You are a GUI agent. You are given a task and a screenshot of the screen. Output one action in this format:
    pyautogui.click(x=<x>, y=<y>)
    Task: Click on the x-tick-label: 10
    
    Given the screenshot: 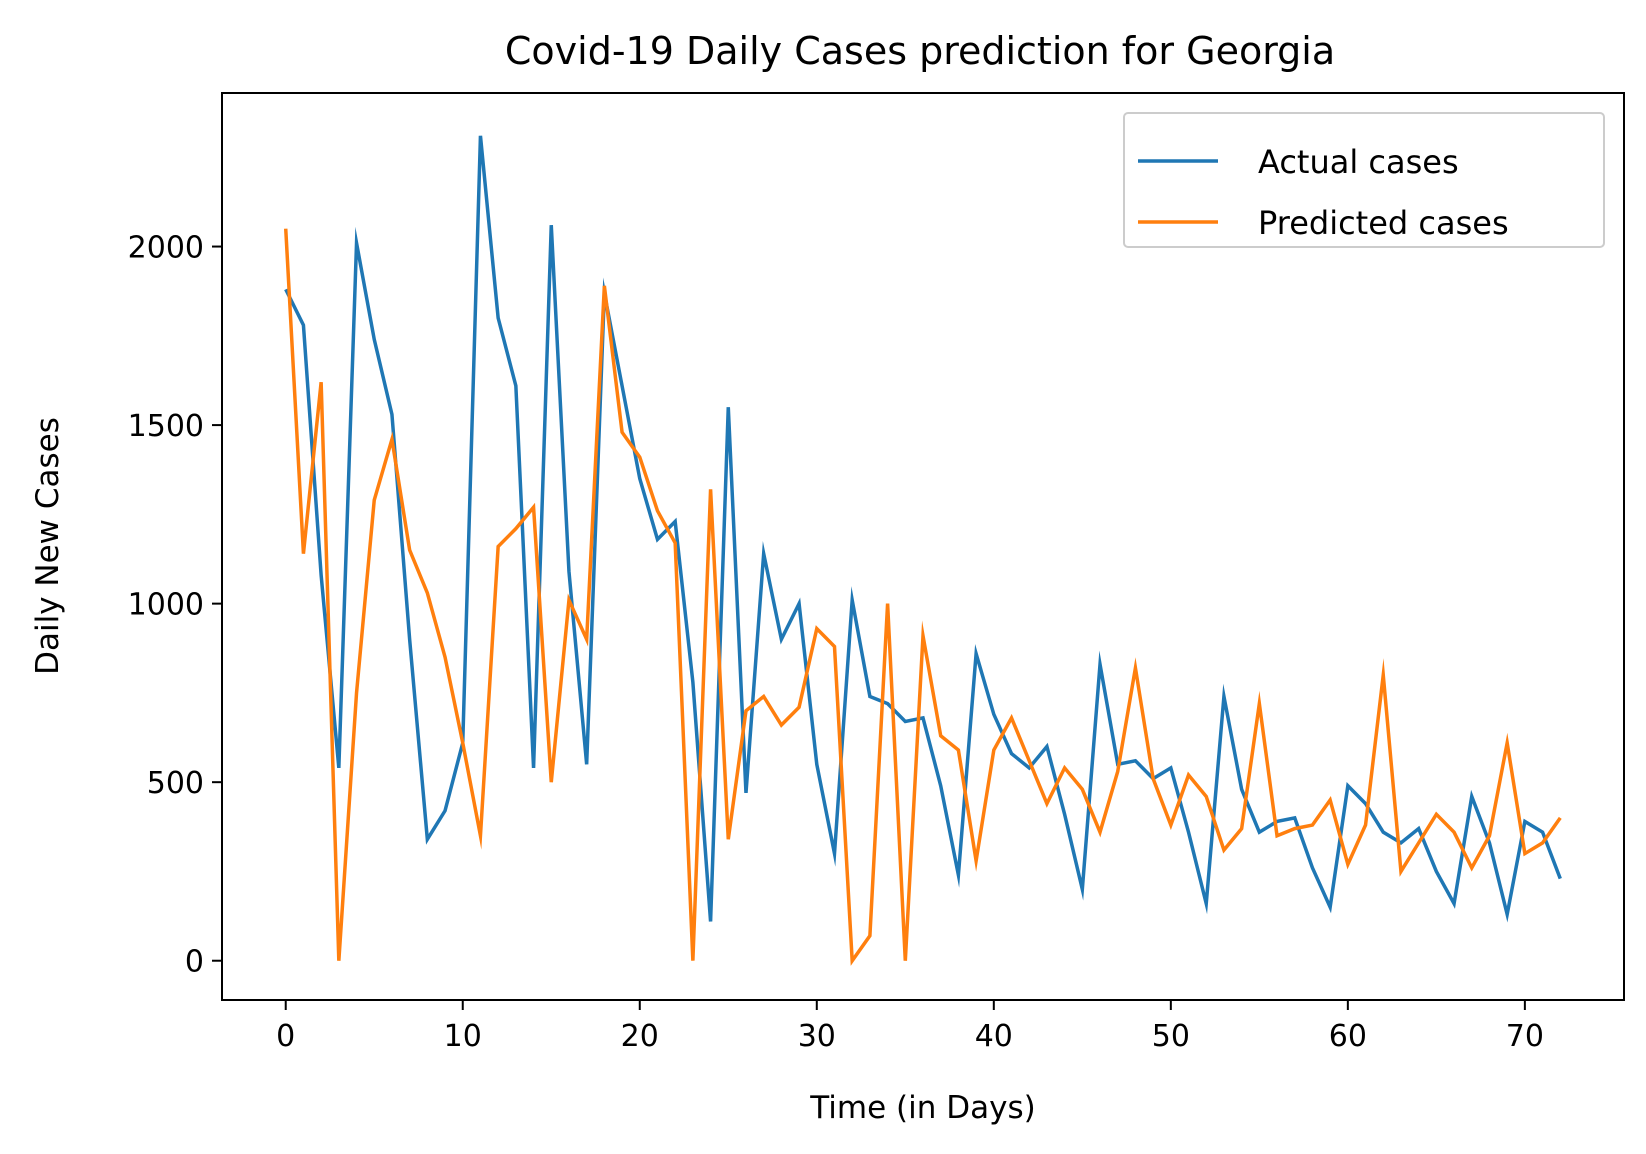 What is the action you would take?
    pyautogui.click(x=463, y=1036)
    